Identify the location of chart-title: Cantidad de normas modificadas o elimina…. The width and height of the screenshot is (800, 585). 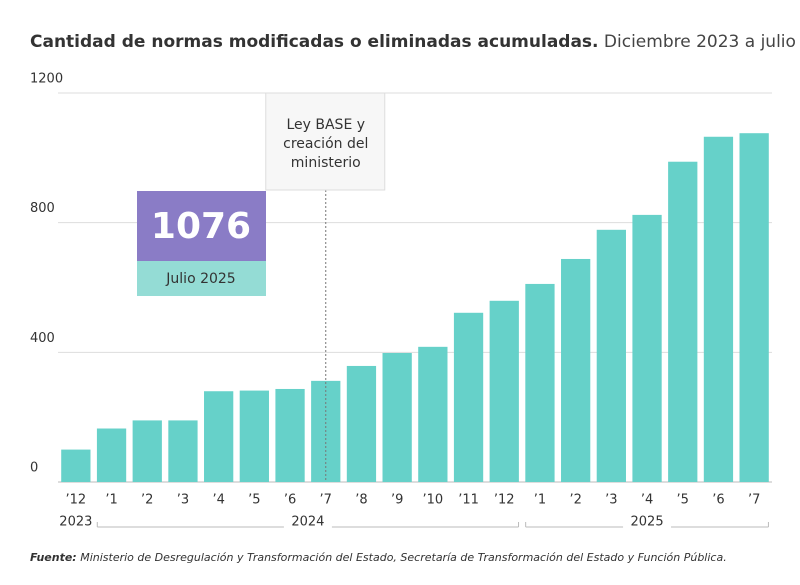
(415, 42).